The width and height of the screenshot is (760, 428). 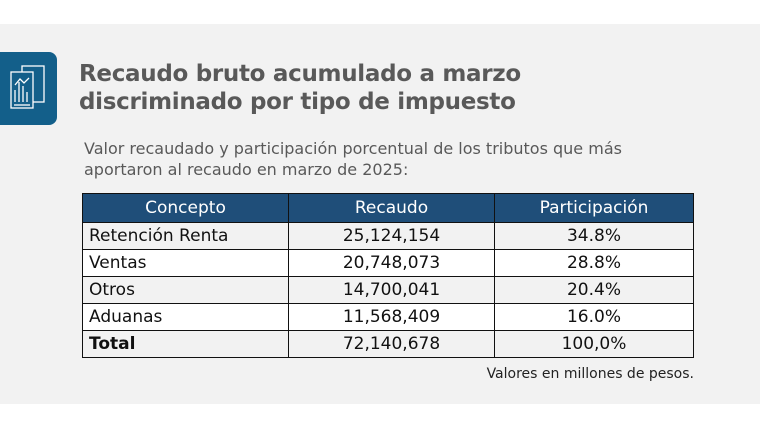 What do you see at coordinates (594, 344) in the screenshot?
I see `cell-participacion: 100,0%` at bounding box center [594, 344].